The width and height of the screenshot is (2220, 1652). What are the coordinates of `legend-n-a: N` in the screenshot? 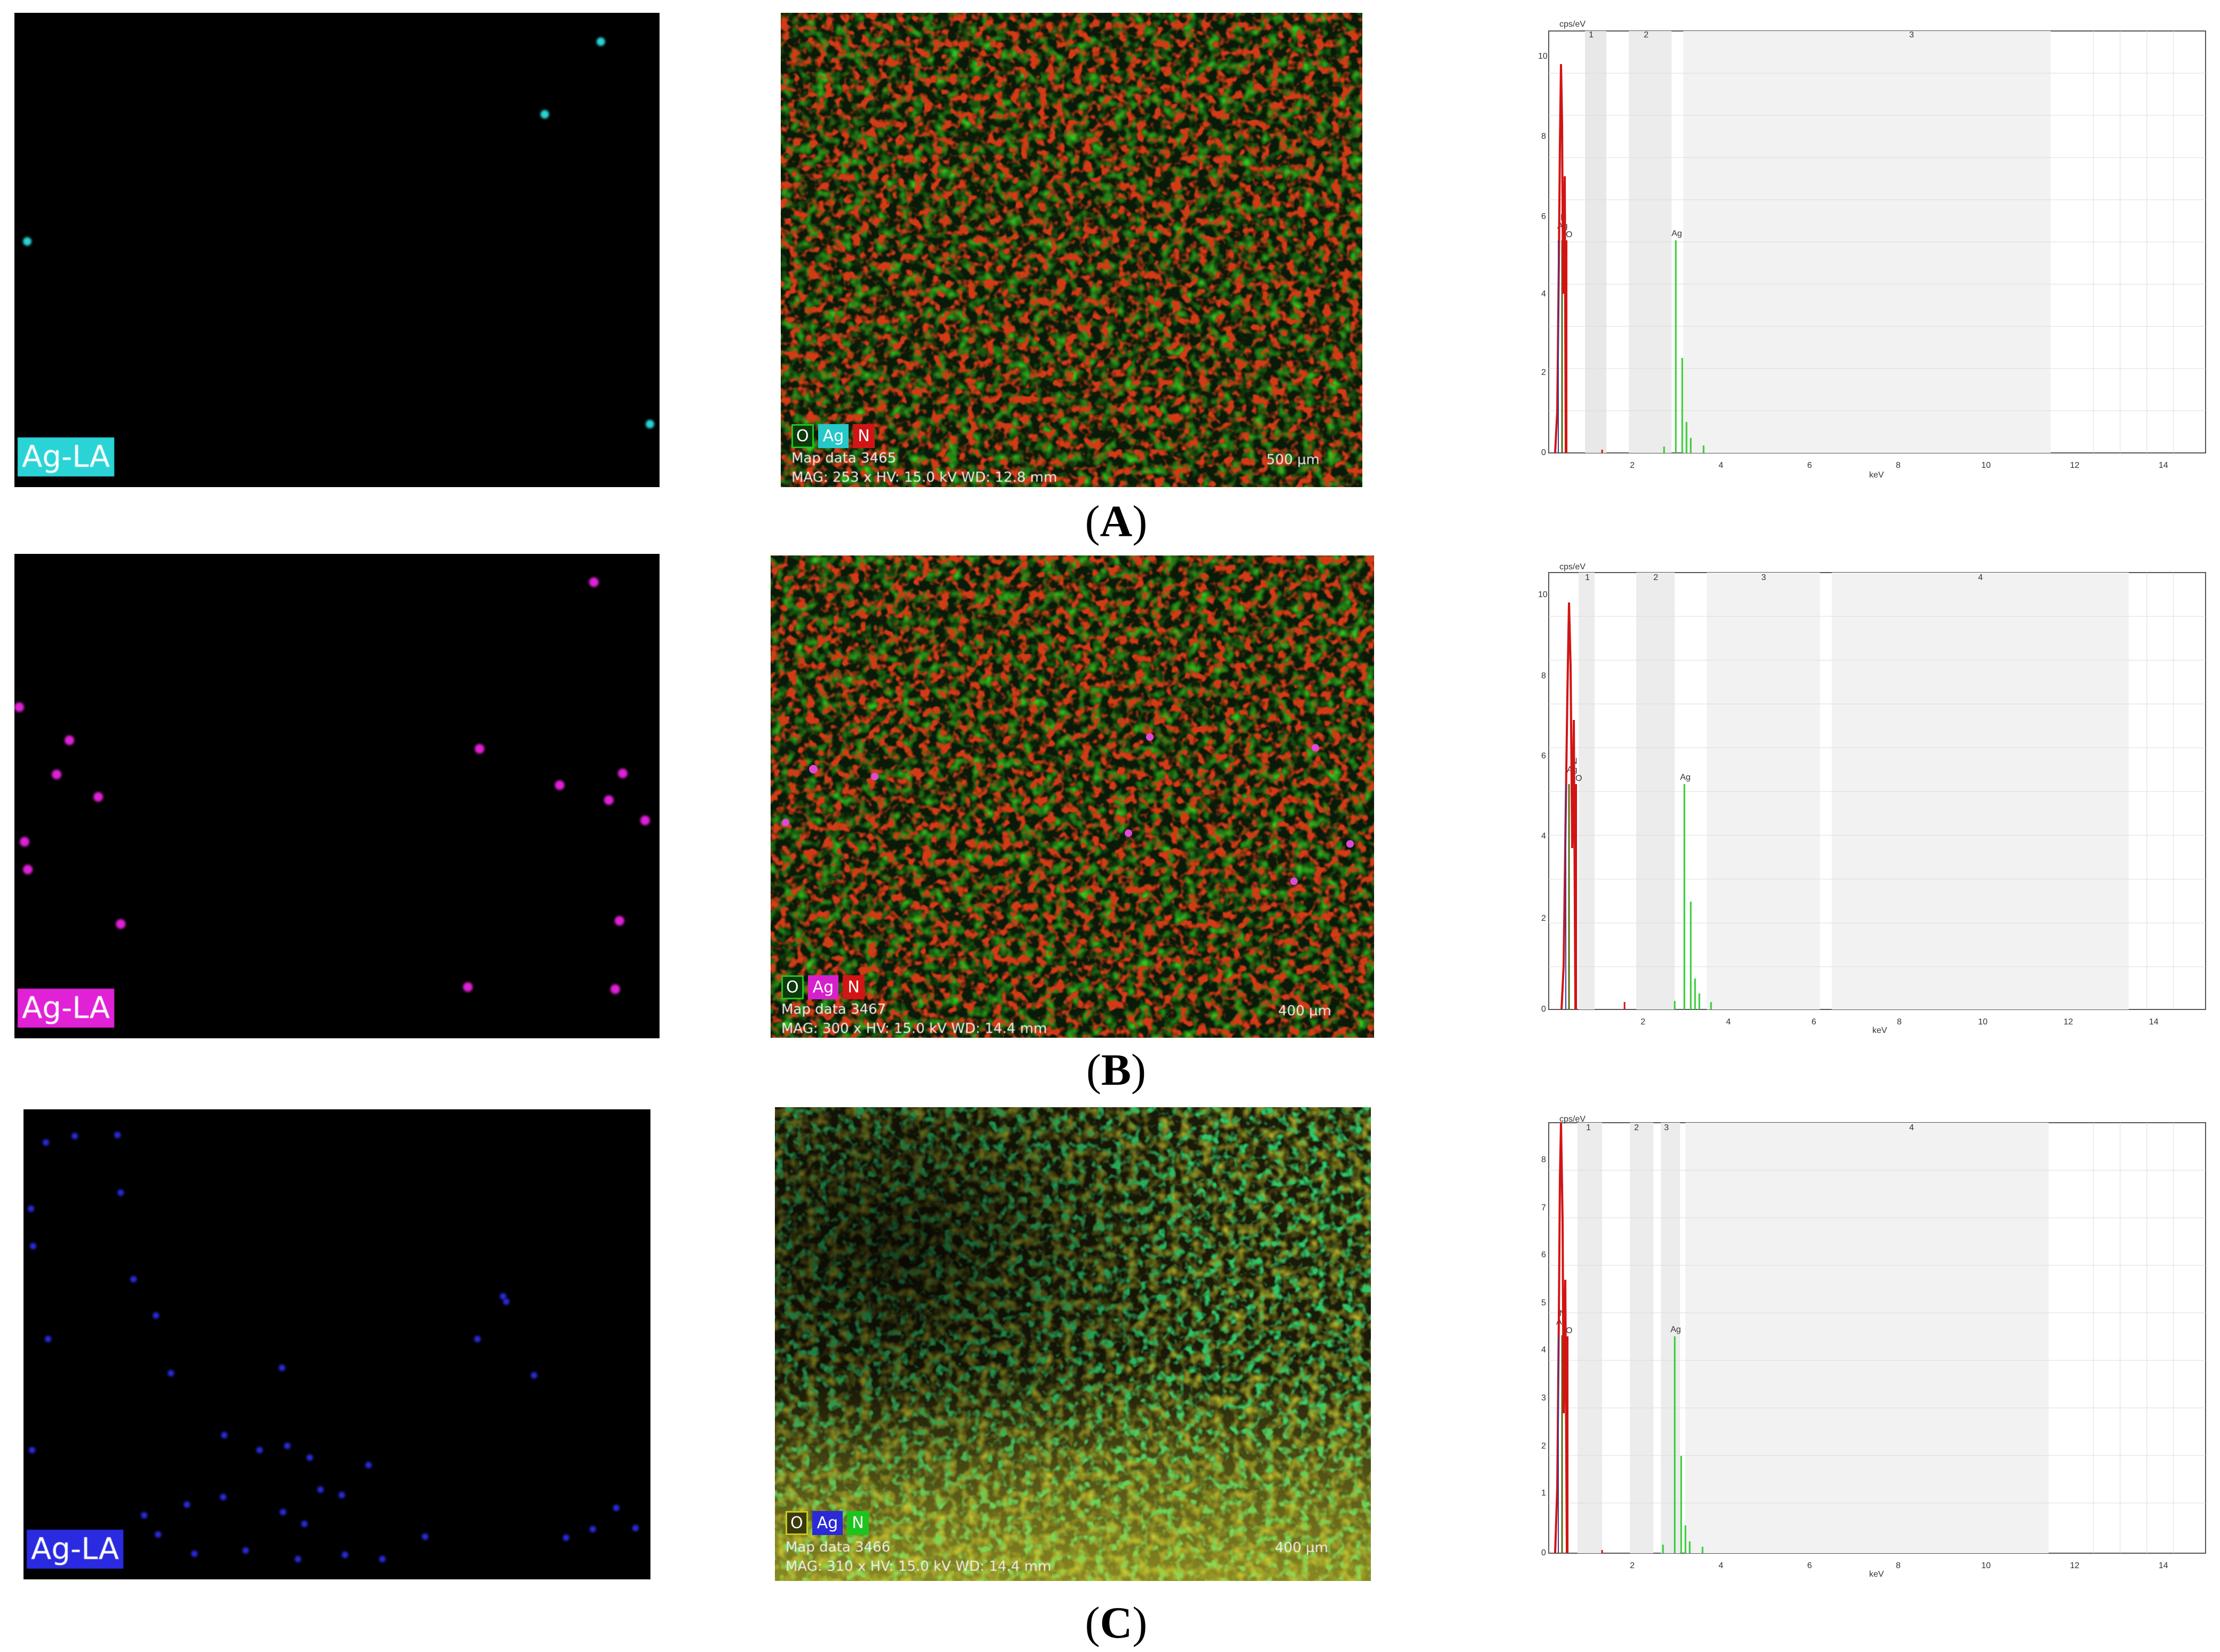 It's located at (864, 436).